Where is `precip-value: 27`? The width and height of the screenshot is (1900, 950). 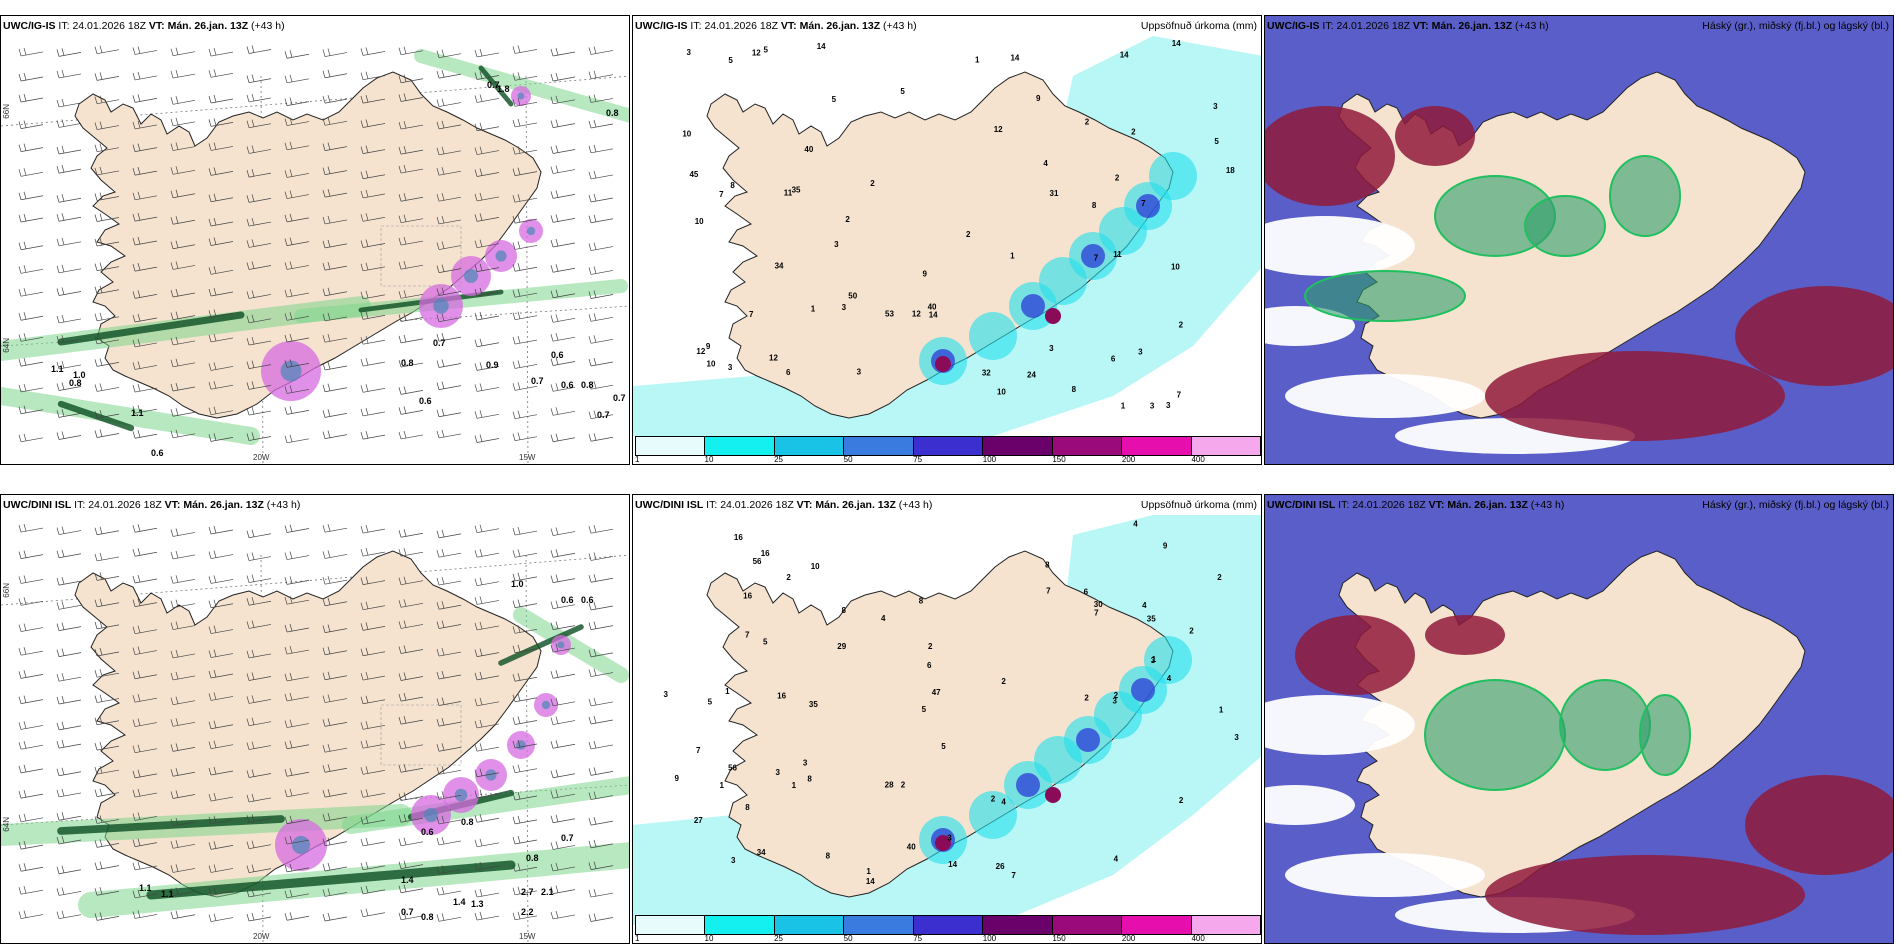
precip-value: 27 is located at coordinates (698, 820).